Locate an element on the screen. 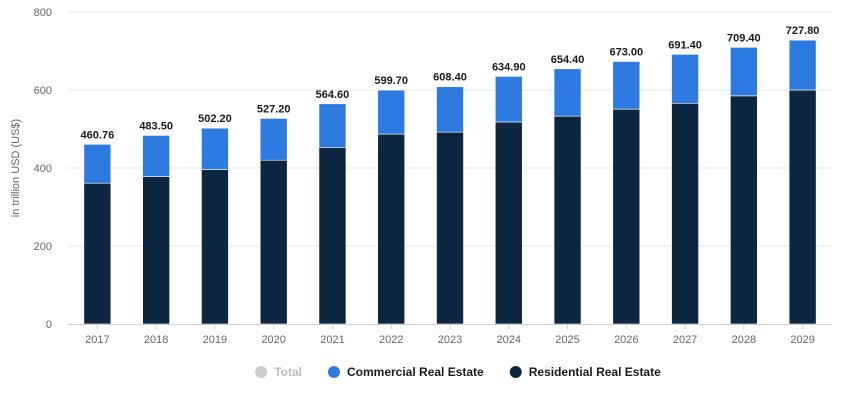  bar-commercial-2018 is located at coordinates (156, 156).